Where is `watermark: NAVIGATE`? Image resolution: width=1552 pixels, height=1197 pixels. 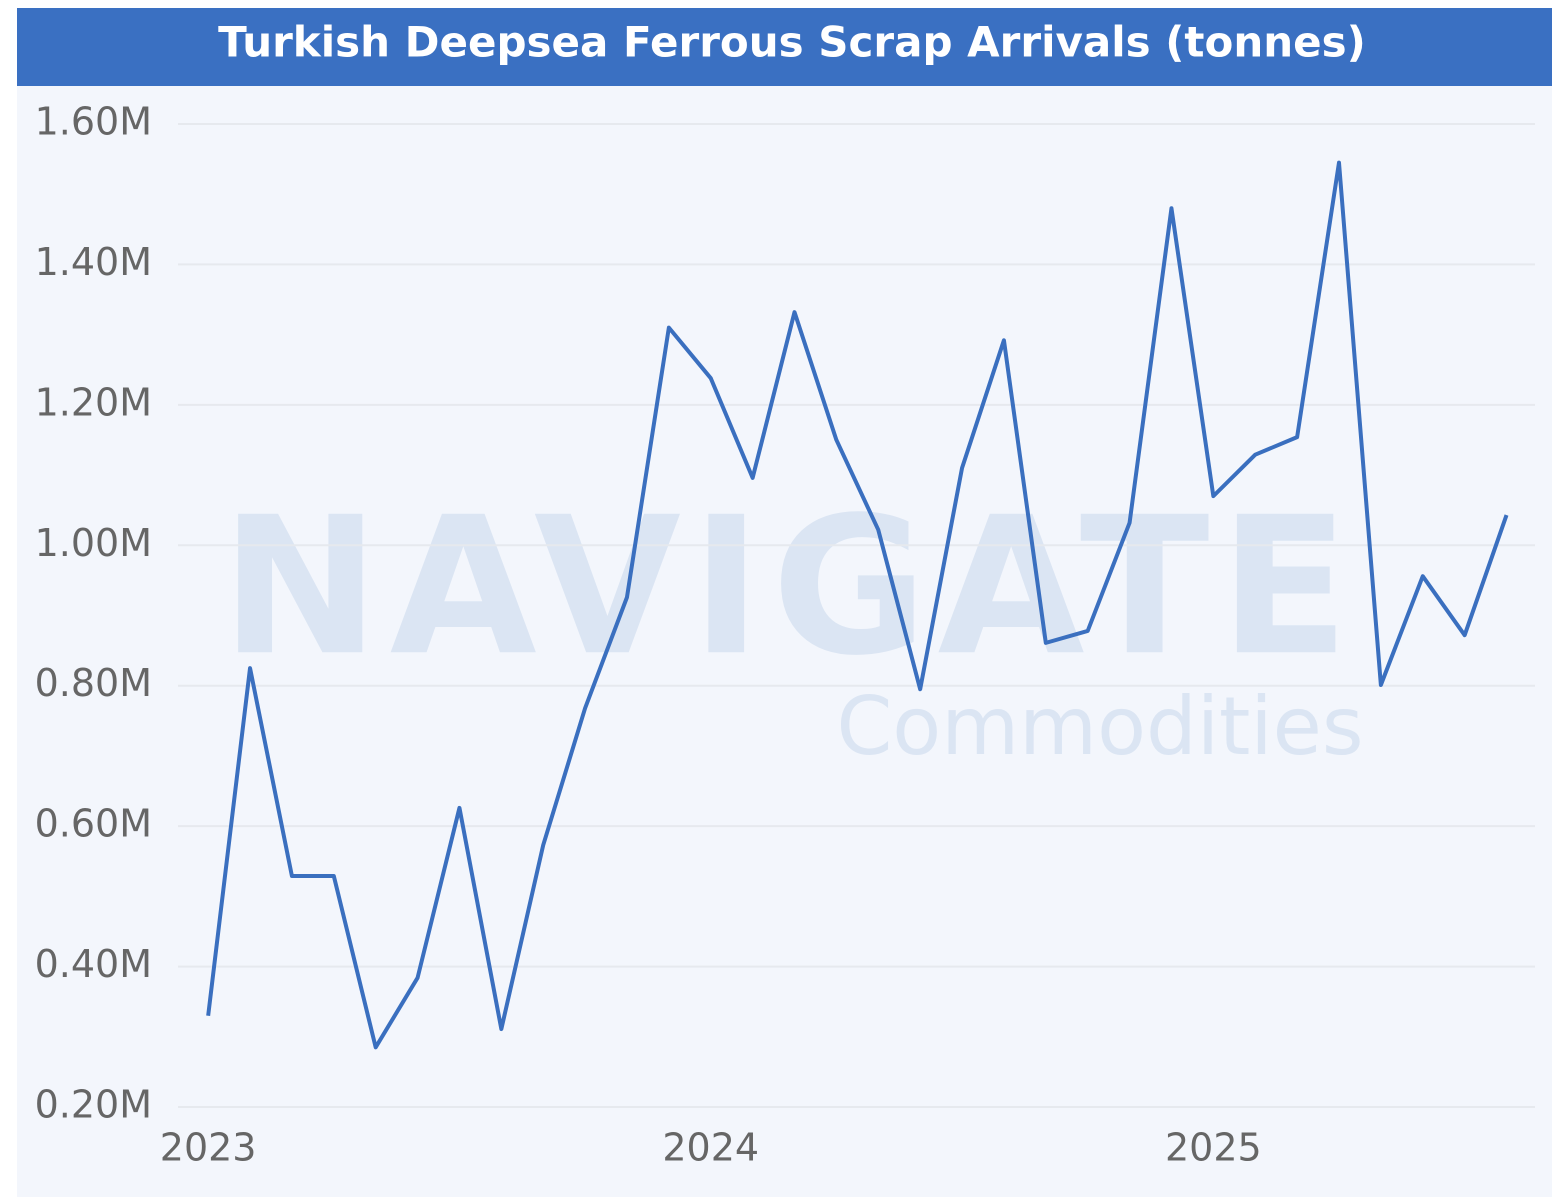 watermark: NAVIGATE is located at coordinates (790, 586).